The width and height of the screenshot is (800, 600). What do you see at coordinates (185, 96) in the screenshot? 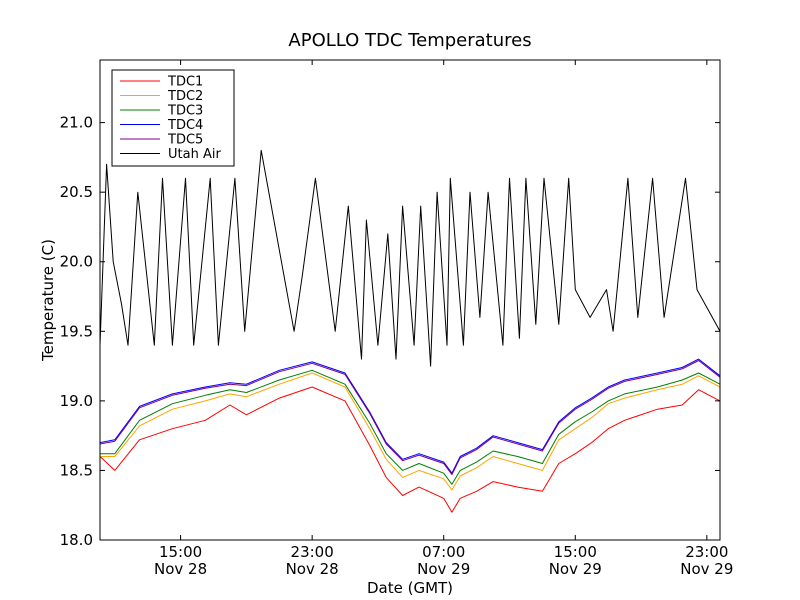
I see `legend-label-tdc2: TDC2` at bounding box center [185, 96].